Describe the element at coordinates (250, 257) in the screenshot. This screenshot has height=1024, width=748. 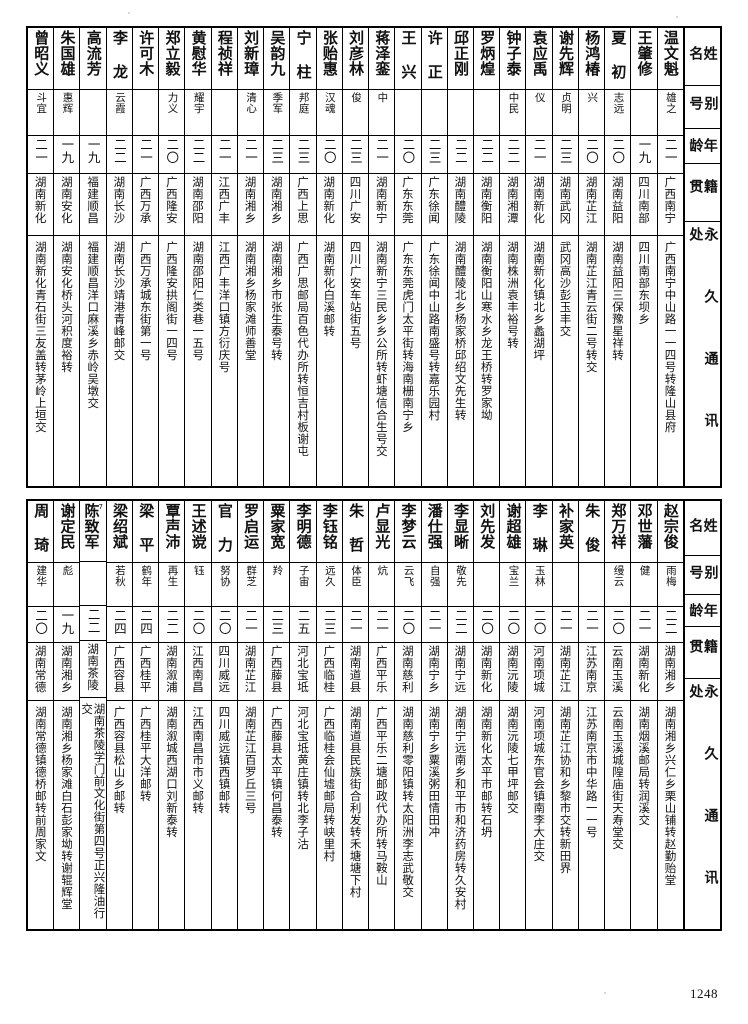
I see `roster-entry-column: 刘新璋 清心 二一 湖南湘乡 湖南湘乡杨家滩师善堂` at that location.